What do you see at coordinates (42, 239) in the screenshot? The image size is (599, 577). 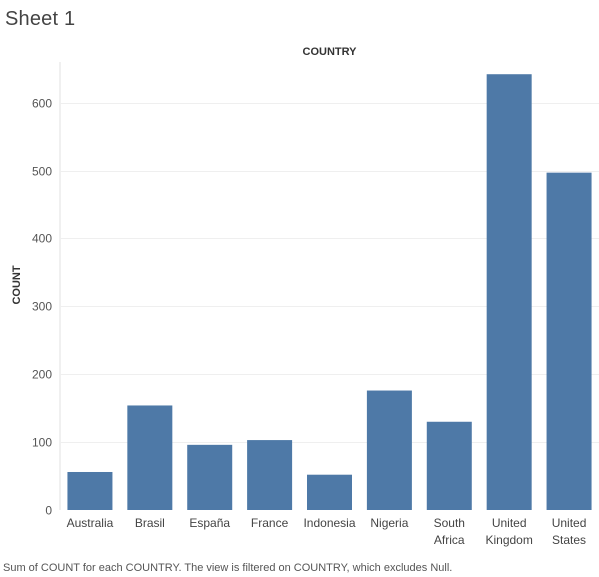 I see `y-tick-label: 400` at bounding box center [42, 239].